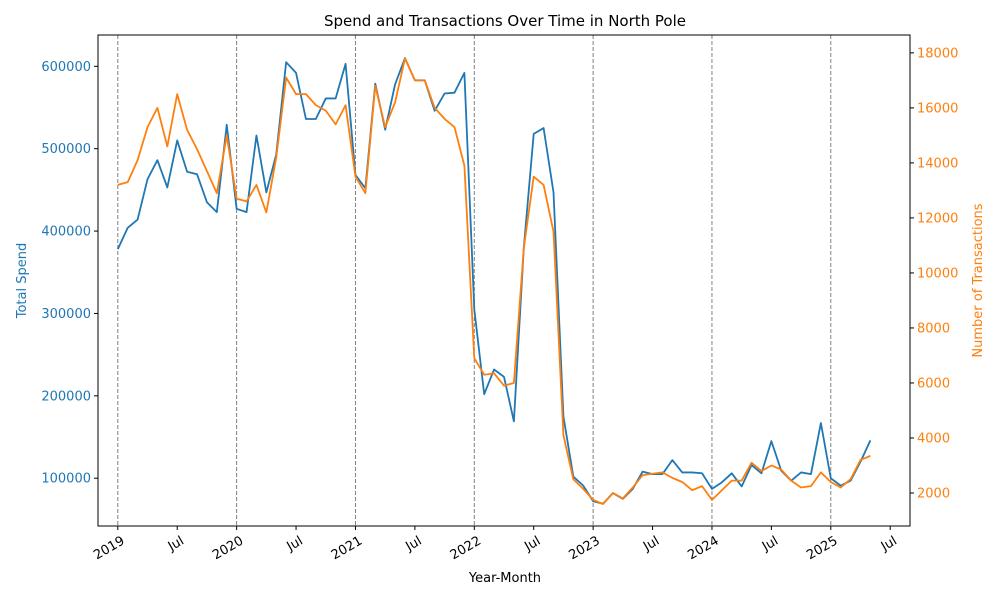  What do you see at coordinates (703, 549) in the screenshot?
I see `x-tick-label: 2024` at bounding box center [703, 549].